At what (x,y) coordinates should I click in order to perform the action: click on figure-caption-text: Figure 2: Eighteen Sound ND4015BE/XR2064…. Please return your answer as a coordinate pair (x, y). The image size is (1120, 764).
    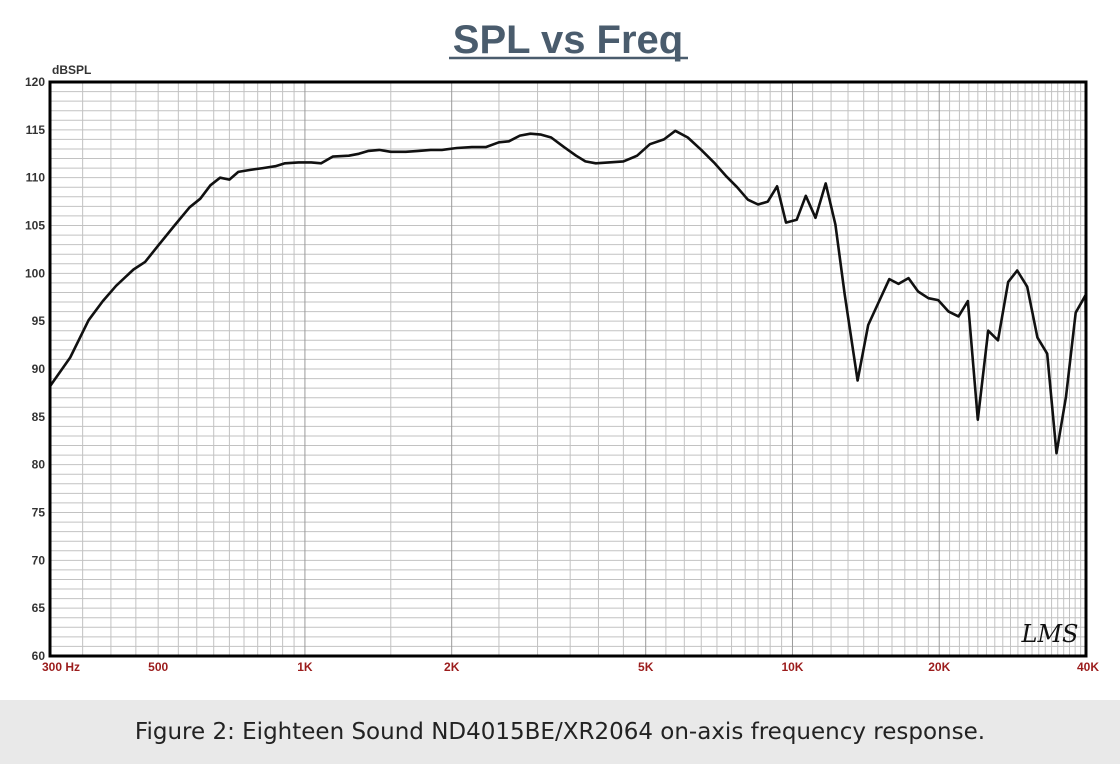
    Looking at the image, I should click on (560, 732).